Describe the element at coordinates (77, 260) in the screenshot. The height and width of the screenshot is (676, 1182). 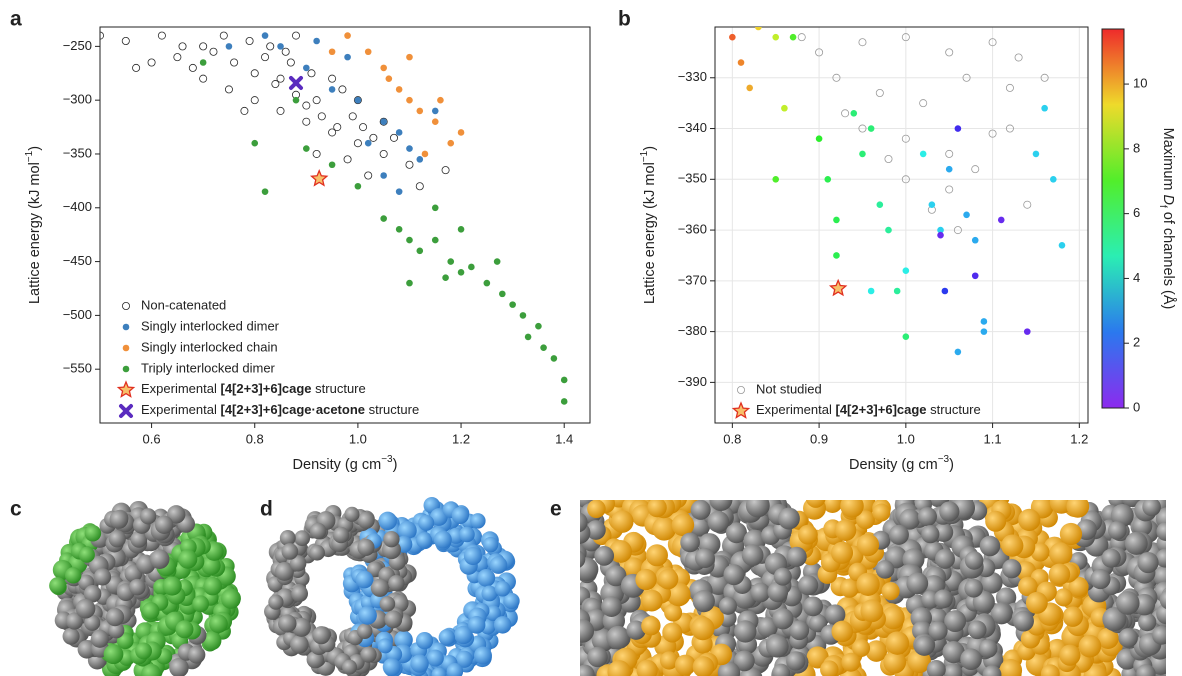
I see `y-tick-label: −450` at that location.